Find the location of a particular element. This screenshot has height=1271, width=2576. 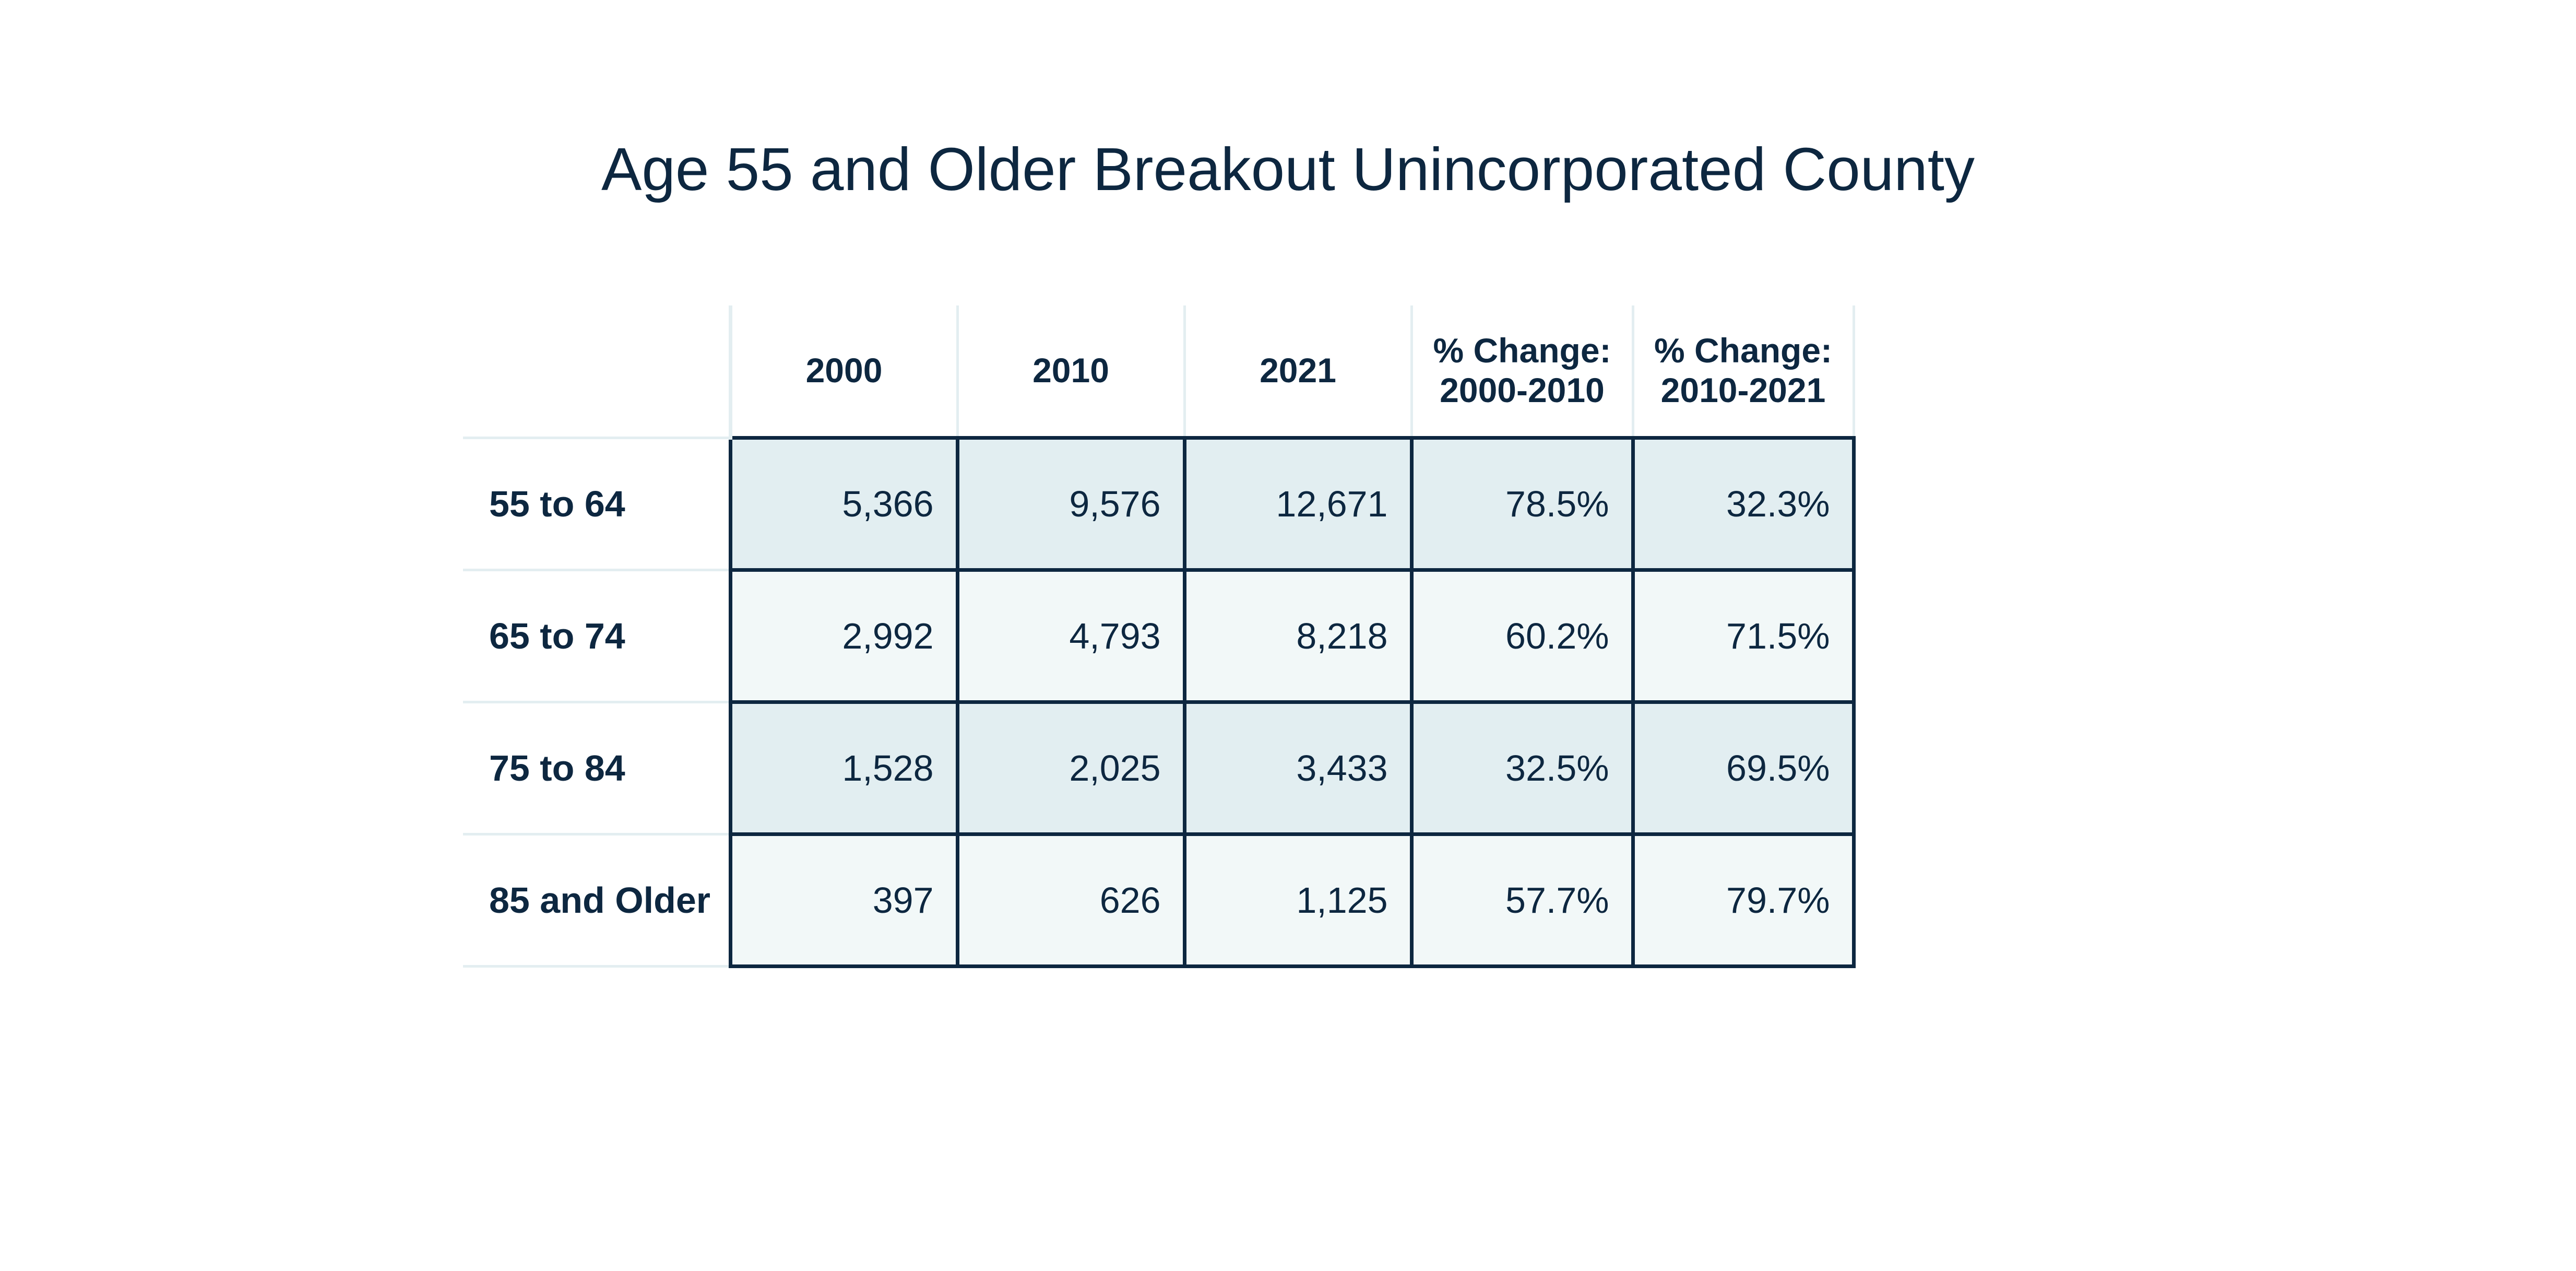

table-cell: 5,366 is located at coordinates (843, 504).